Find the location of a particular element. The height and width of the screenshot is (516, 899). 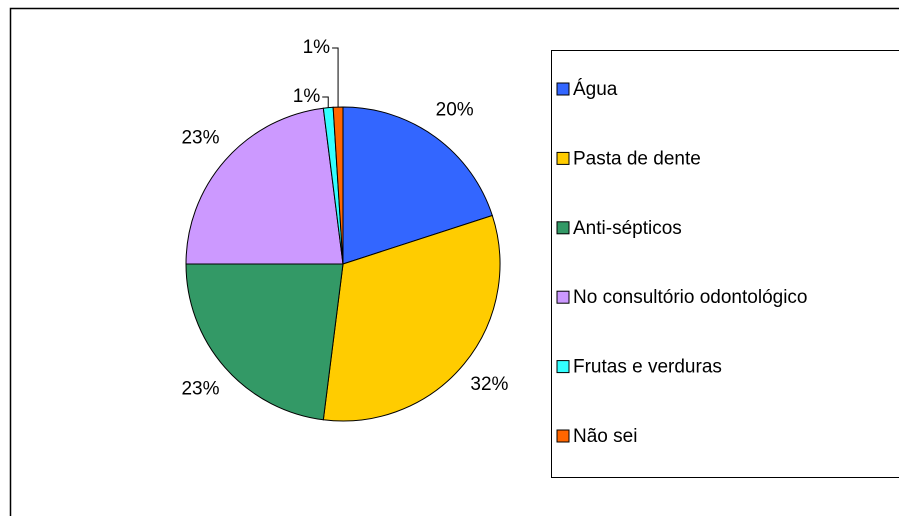

data-label: 32% is located at coordinates (489, 384).